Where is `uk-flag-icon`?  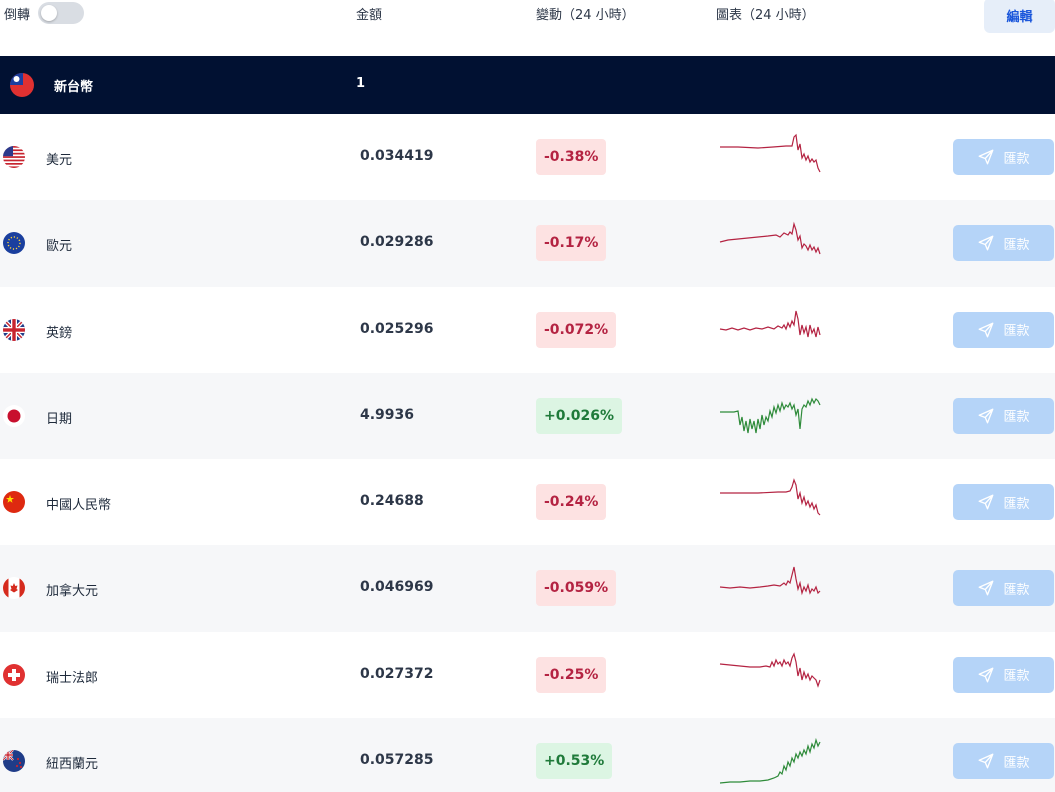
uk-flag-icon is located at coordinates (14, 329).